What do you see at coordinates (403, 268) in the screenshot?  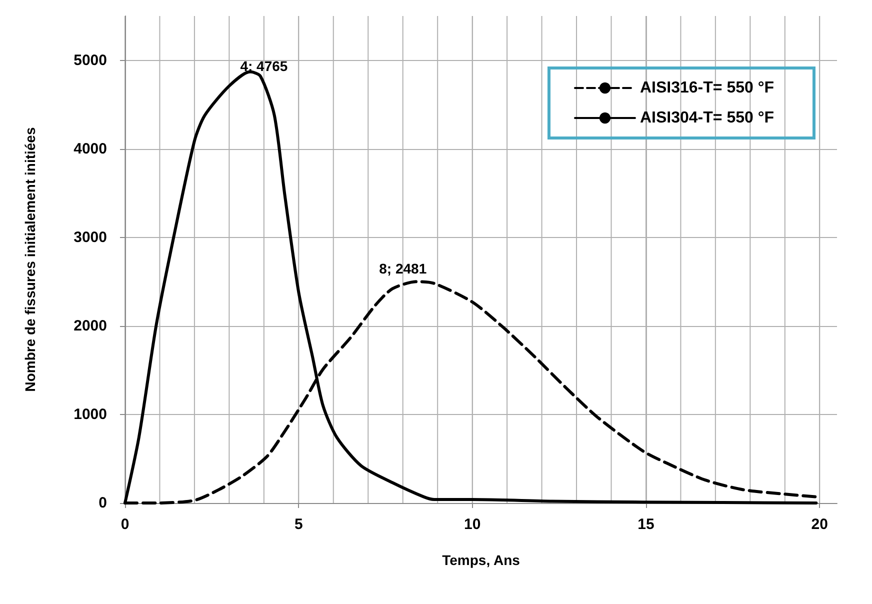 I see `annotation: 8; 2481` at bounding box center [403, 268].